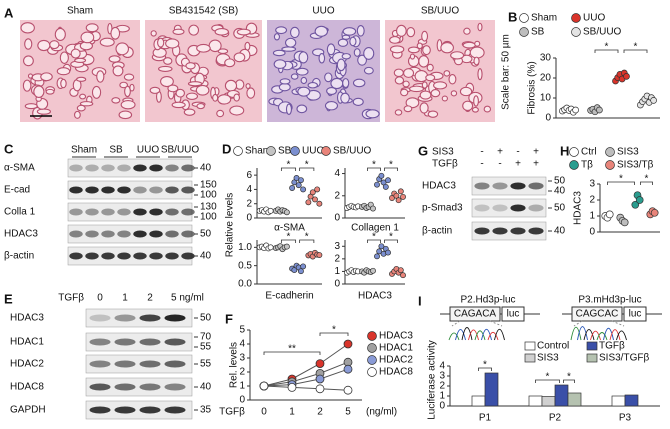 The image size is (670, 429). Describe the element at coordinates (546, 98) in the screenshot. I see `y-tick-label: 10` at that location.